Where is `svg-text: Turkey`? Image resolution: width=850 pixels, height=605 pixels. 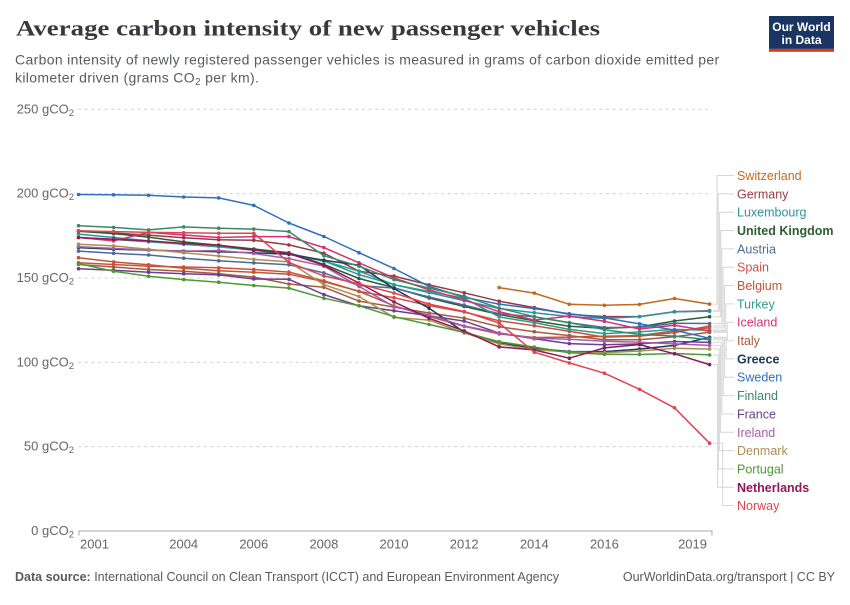
svg-text: Turkey is located at coordinates (756, 304).